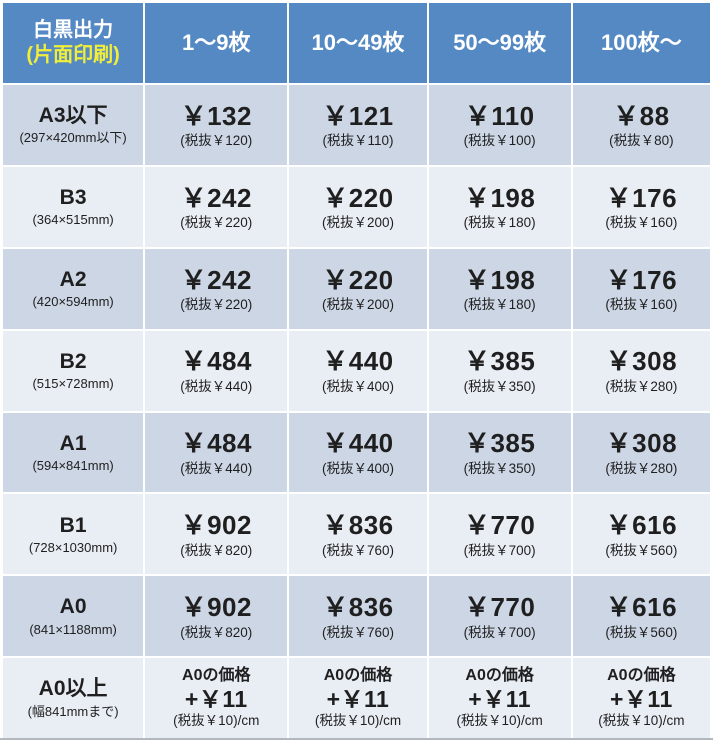  Describe the element at coordinates (73, 30) in the screenshot. I see `corner-title: 白黒出力` at that location.